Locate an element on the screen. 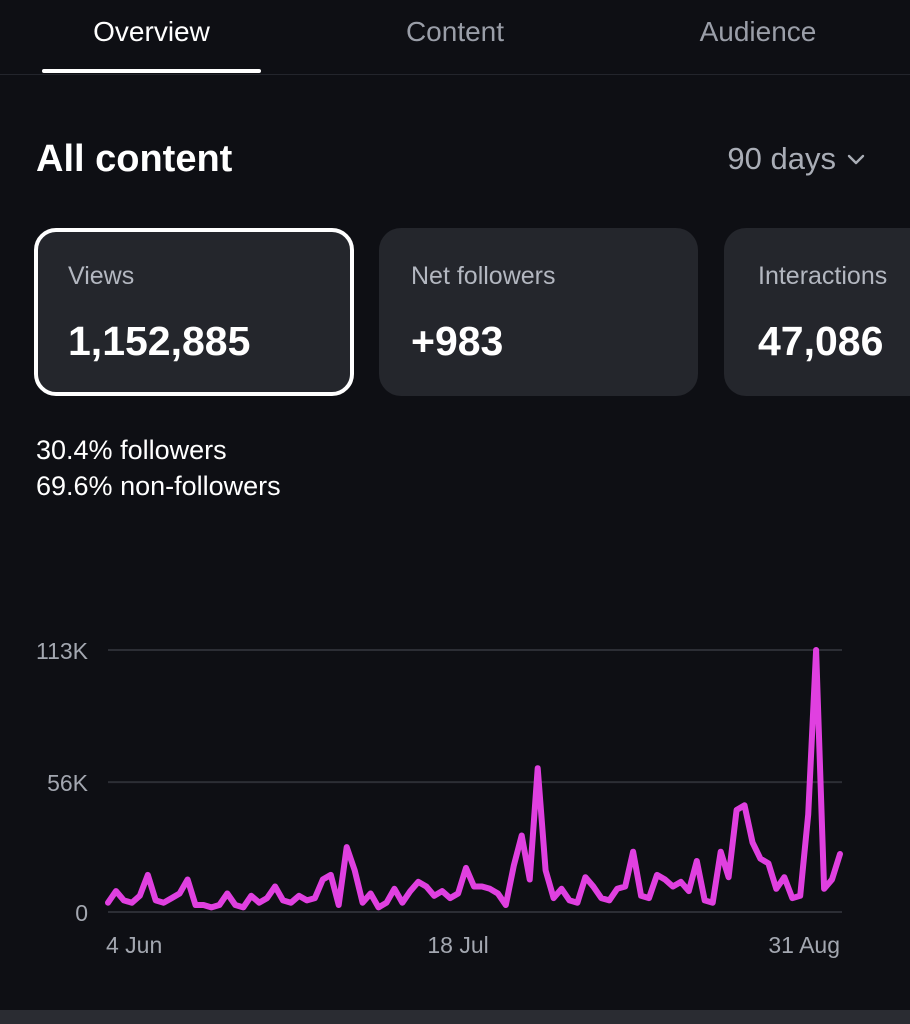  metric-value: 1,152,885 is located at coordinates (159, 341).